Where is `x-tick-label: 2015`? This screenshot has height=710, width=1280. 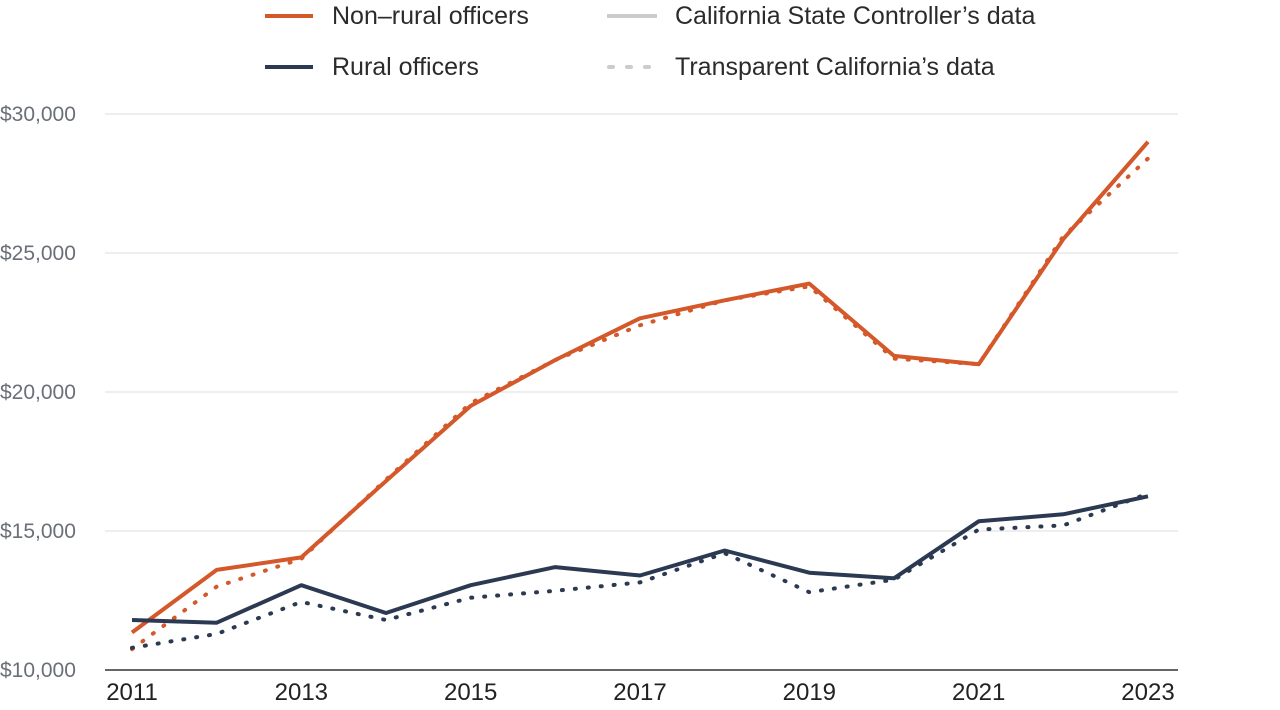
x-tick-label: 2015 is located at coordinates (470, 692).